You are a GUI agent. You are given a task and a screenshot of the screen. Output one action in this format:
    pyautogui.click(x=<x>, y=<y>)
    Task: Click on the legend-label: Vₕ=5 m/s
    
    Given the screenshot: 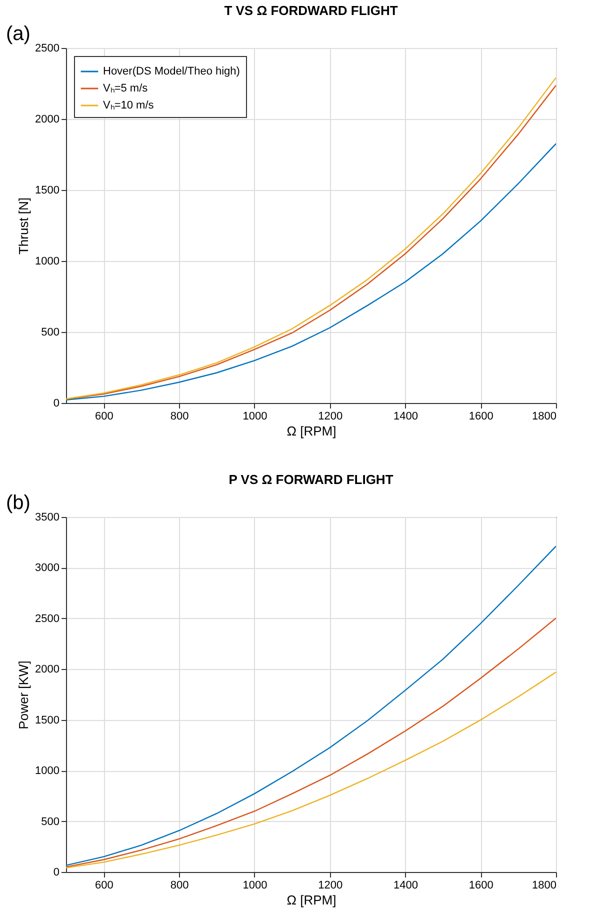 What is the action you would take?
    pyautogui.click(x=125, y=88)
    